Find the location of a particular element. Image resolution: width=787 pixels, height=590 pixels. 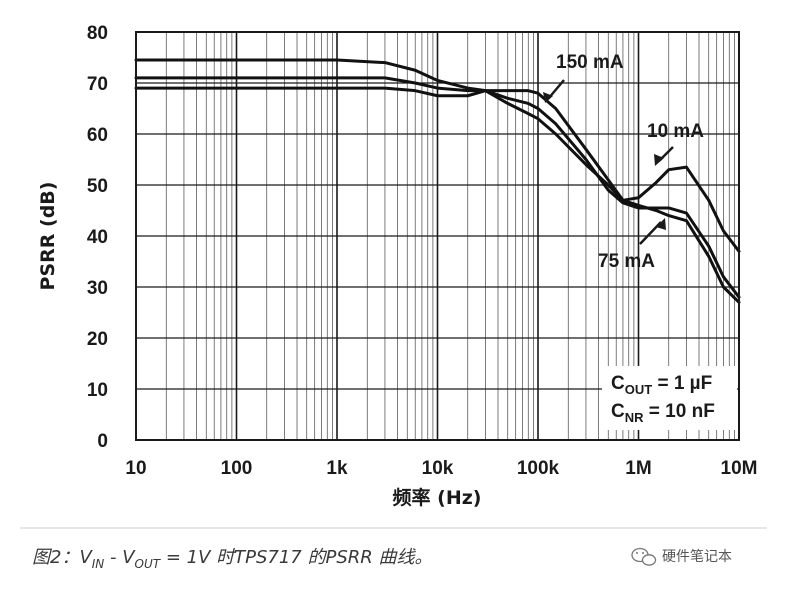

x-tick-label: 100 is located at coordinates (237, 468).